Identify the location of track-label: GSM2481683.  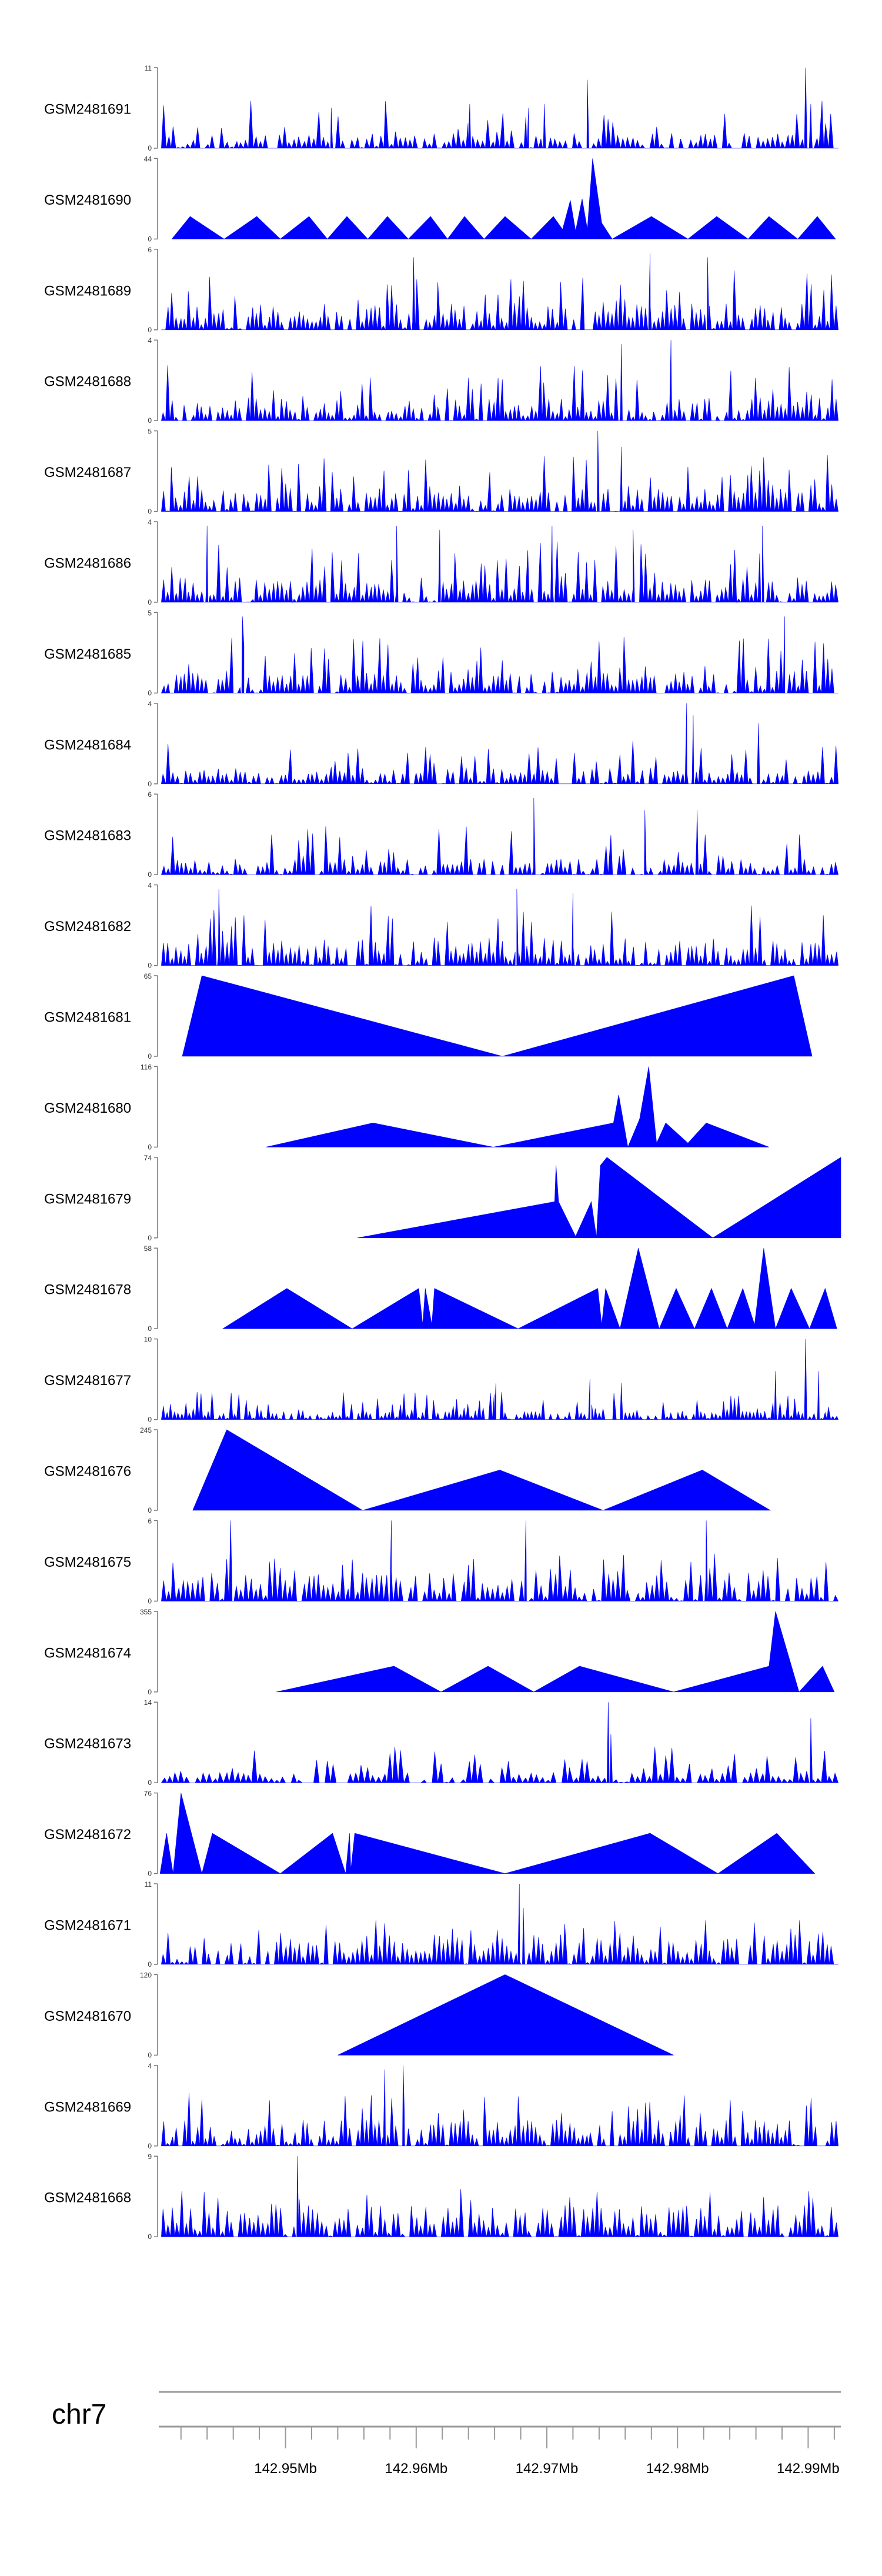
(87, 836).